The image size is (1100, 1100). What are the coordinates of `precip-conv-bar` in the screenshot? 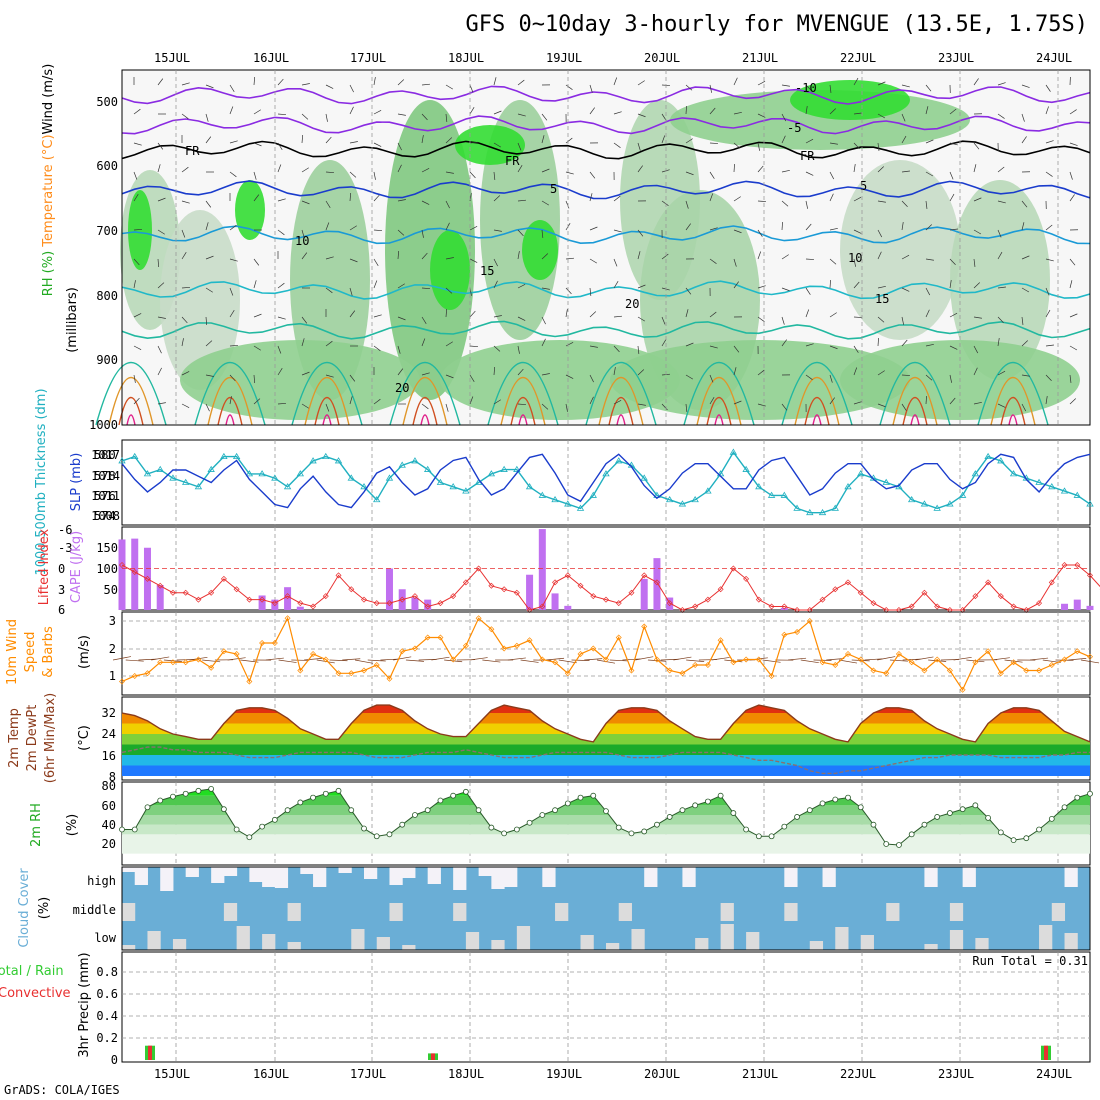 It's located at (433, 1056).